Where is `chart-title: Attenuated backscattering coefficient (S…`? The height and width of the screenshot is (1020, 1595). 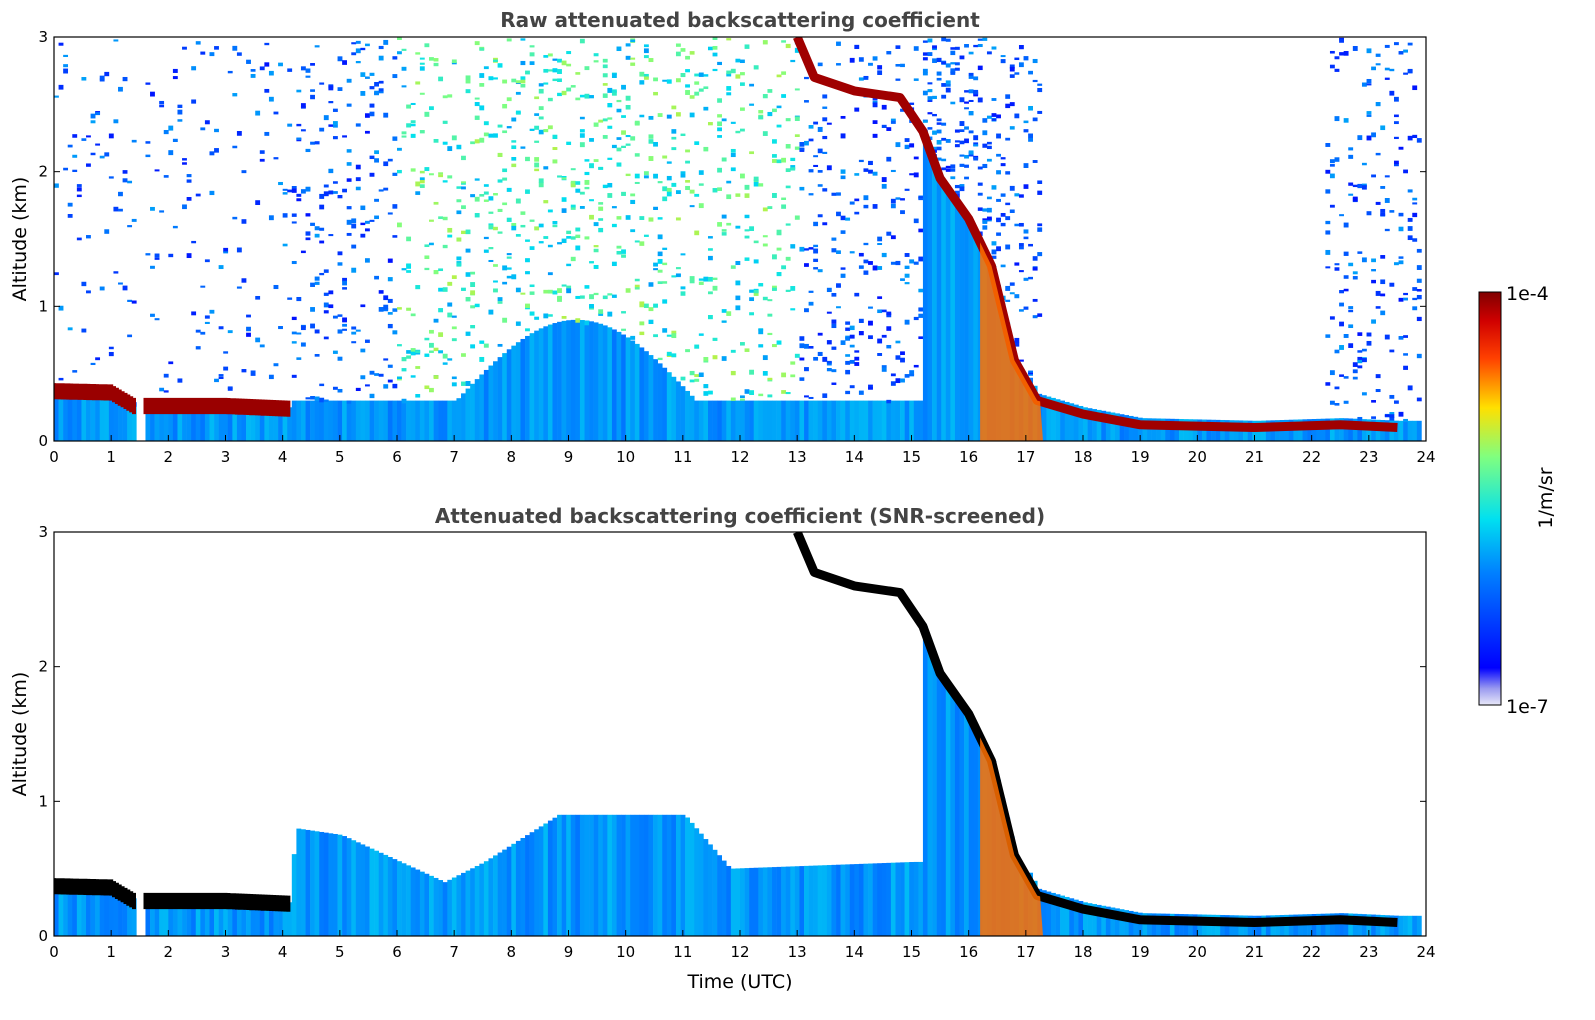 chart-title: Attenuated backscattering coefficient (S… is located at coordinates (740, 516).